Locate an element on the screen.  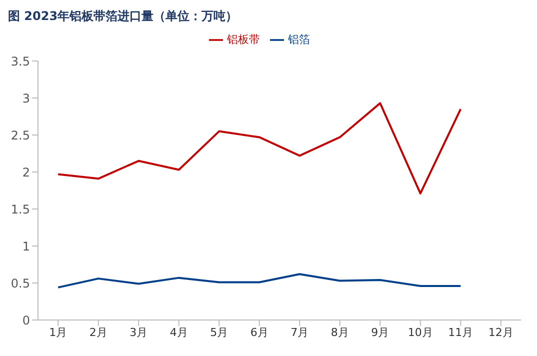
y-tick-label: 3 is located at coordinates (26, 98).